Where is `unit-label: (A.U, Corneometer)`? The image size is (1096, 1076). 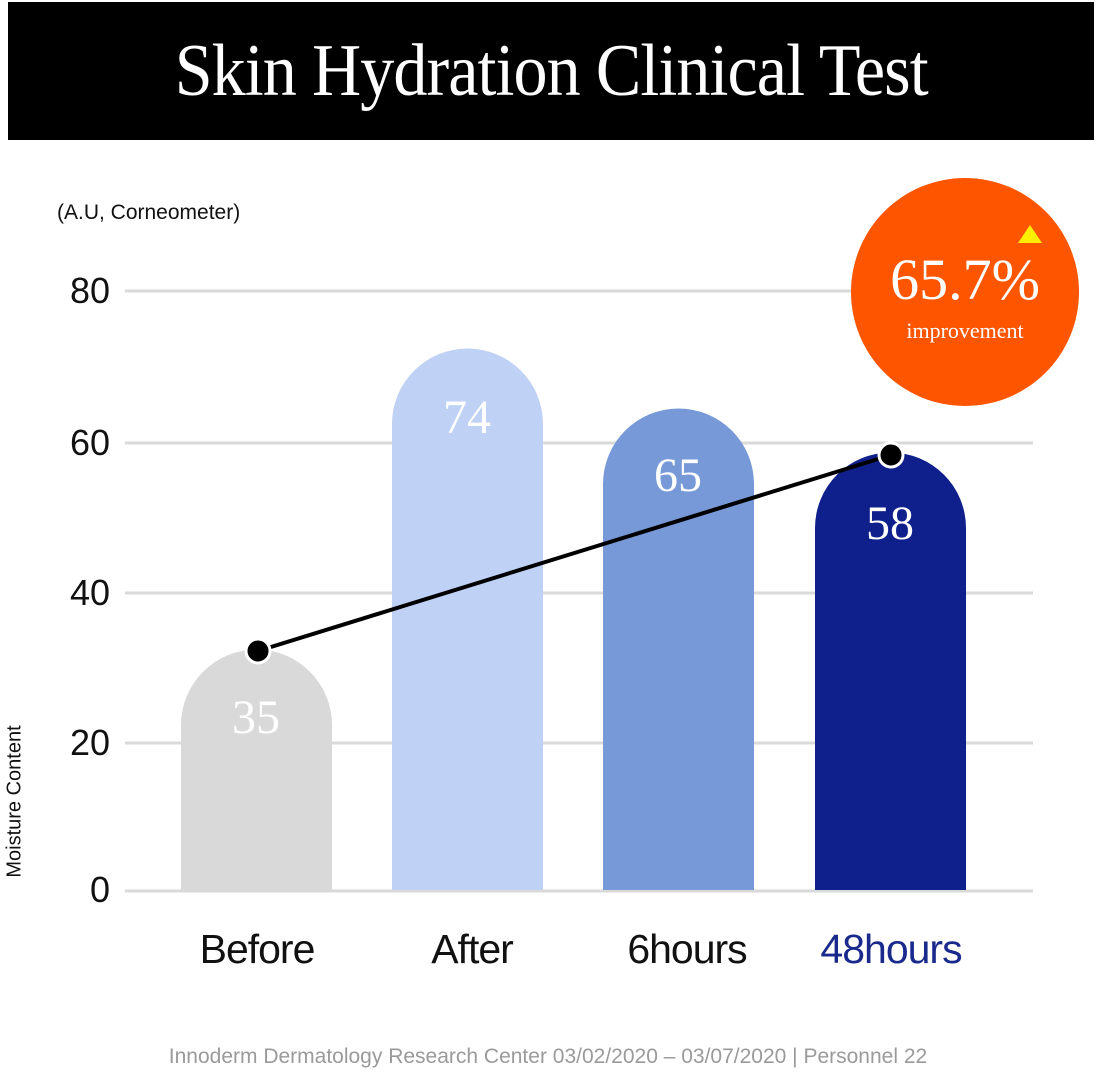 unit-label: (A.U, Corneometer) is located at coordinates (149, 212).